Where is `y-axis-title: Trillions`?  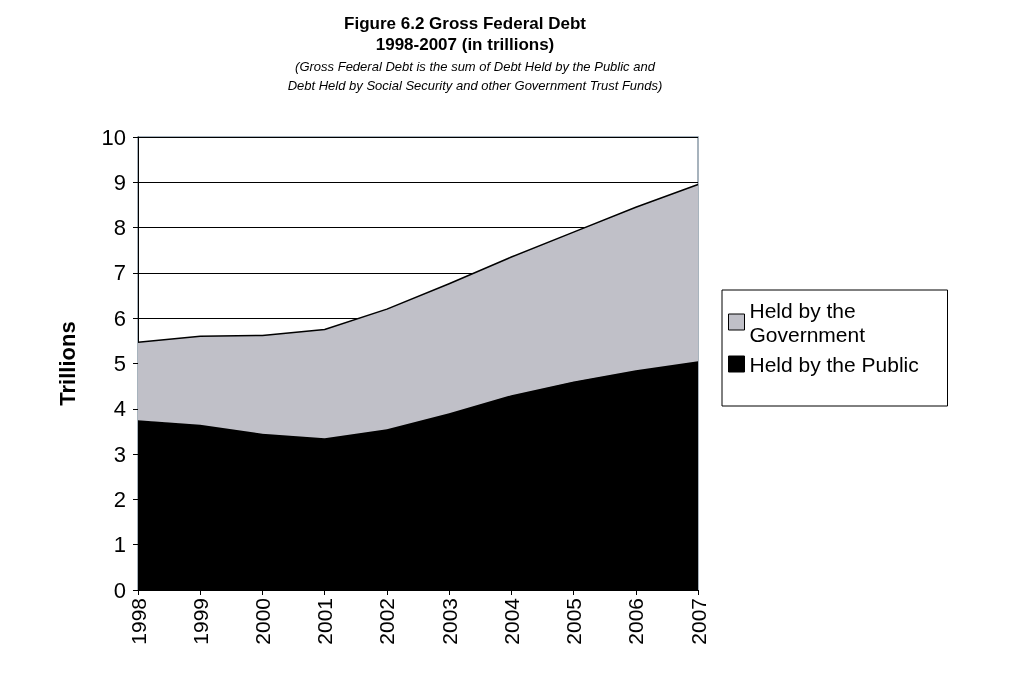
y-axis-title: Trillions is located at coordinates (67, 363).